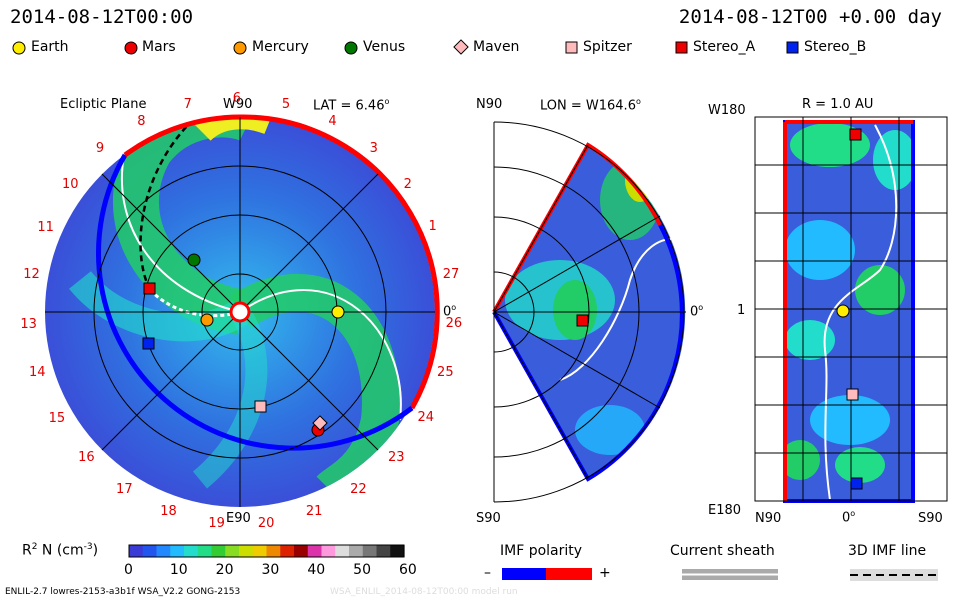 This screenshot has width=960, height=600. Describe the element at coordinates (34, 547) in the screenshot. I see `colorbar-label-sup: 2` at that location.